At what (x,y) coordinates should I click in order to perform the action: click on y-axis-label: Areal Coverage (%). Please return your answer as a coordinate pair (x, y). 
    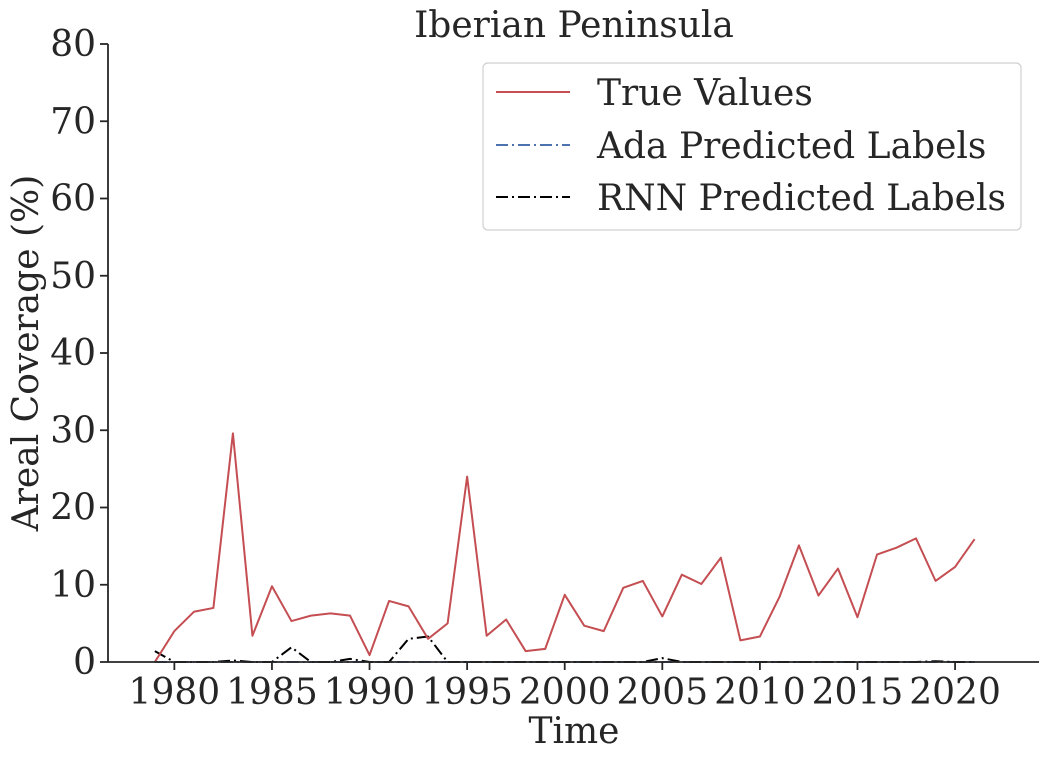
    Looking at the image, I should click on (26, 354).